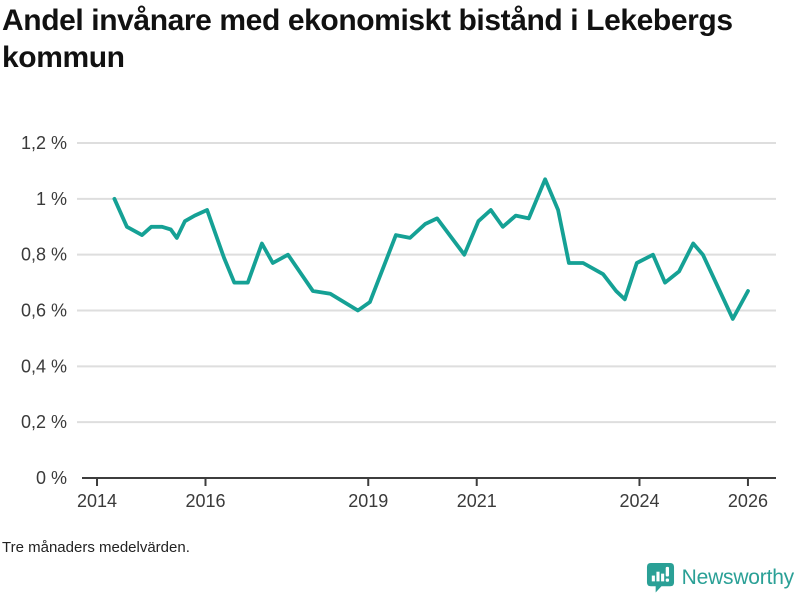 The height and width of the screenshot is (600, 800). Describe the element at coordinates (639, 501) in the screenshot. I see `x-tick-label: 2024` at that location.